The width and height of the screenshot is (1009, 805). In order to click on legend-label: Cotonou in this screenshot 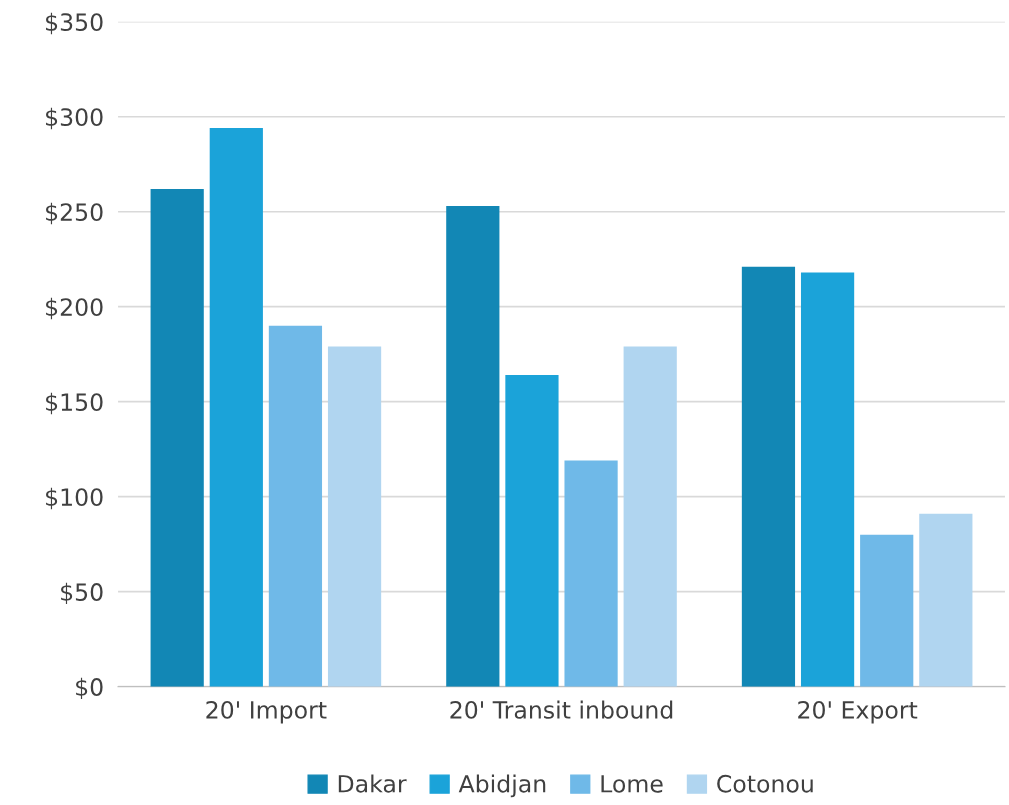, I will do `click(765, 783)`.